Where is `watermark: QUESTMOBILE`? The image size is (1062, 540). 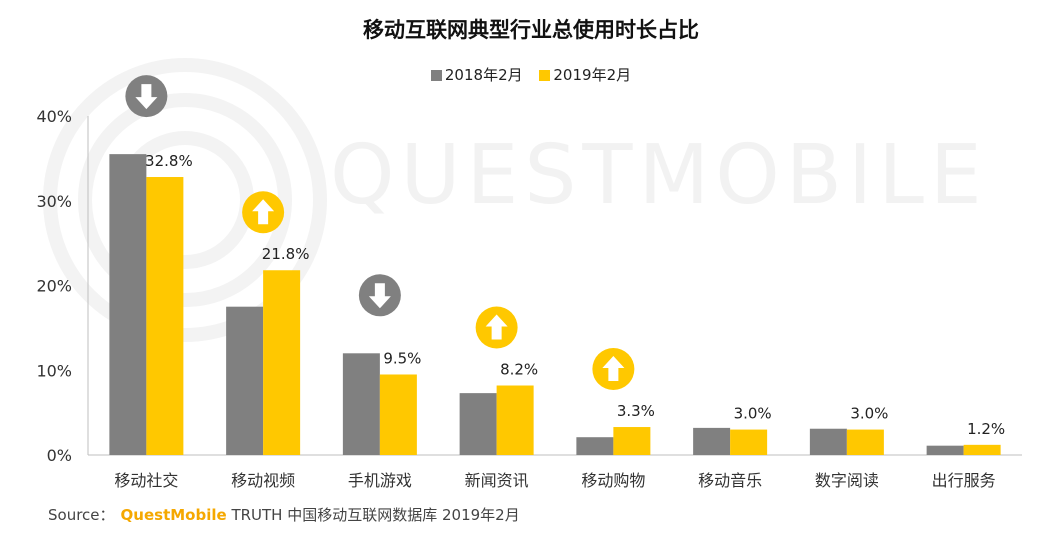
watermark: QUESTMOBILE is located at coordinates (659, 175).